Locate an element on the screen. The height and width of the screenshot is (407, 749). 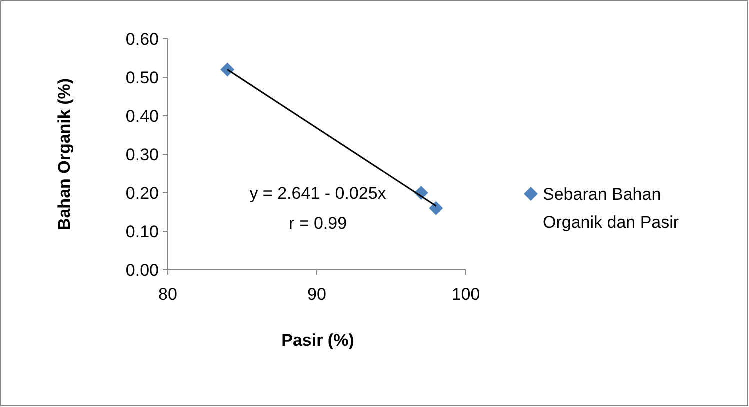
y-tick-label: 0.20 is located at coordinates (142, 193).